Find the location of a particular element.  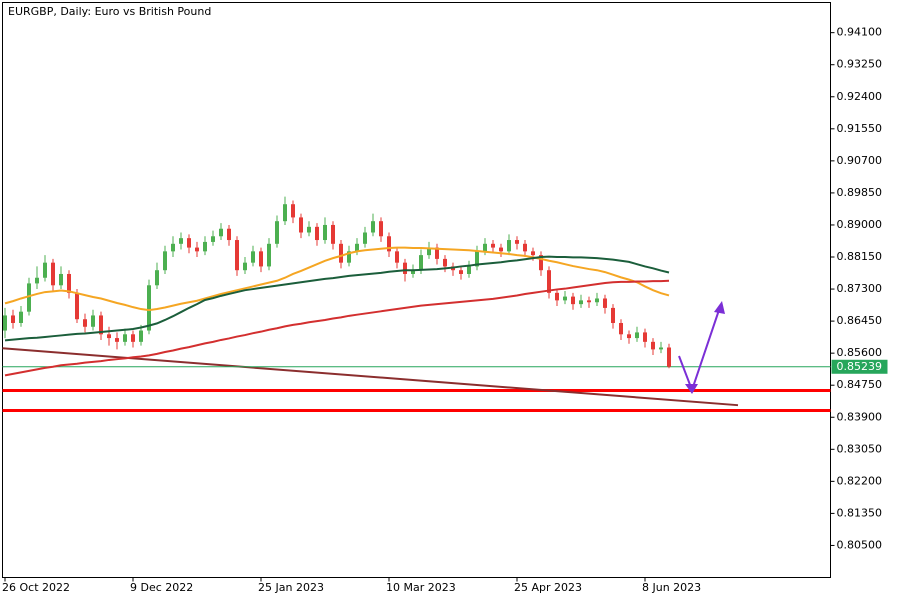

x-tick-label: 25 Apr 2023 is located at coordinates (548, 587).